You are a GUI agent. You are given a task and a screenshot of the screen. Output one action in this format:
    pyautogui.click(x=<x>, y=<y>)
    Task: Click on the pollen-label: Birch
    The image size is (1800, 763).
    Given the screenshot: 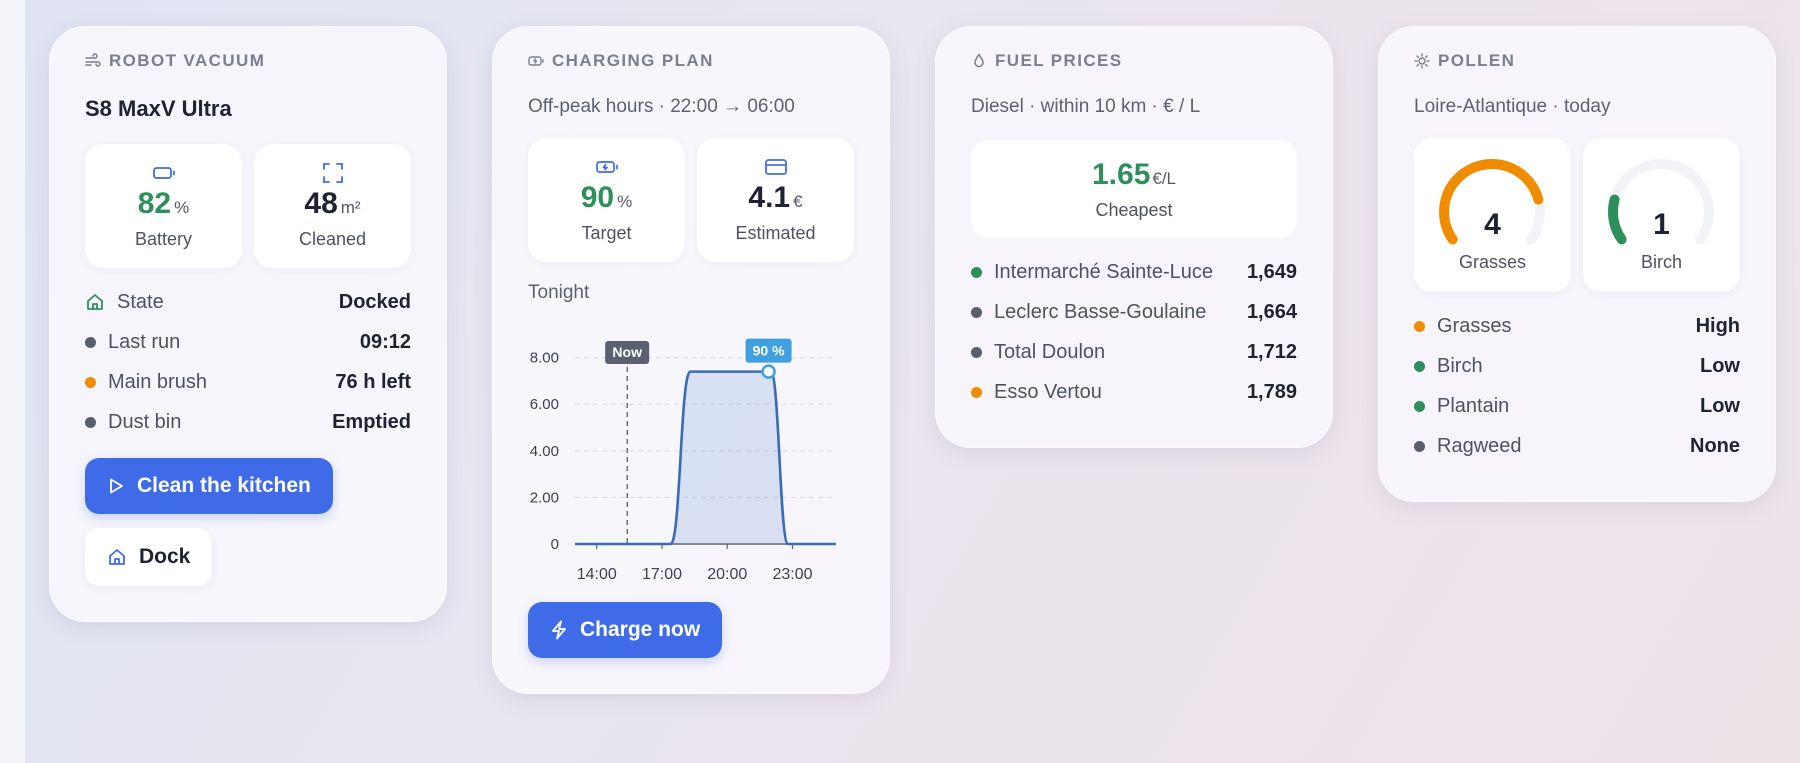 What is the action you would take?
    pyautogui.click(x=1460, y=365)
    